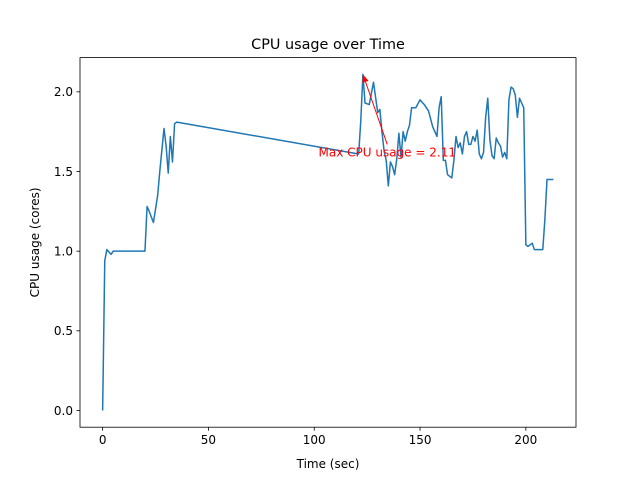  Describe the element at coordinates (328, 45) in the screenshot. I see `chart-title: CPU usage over Time` at that location.